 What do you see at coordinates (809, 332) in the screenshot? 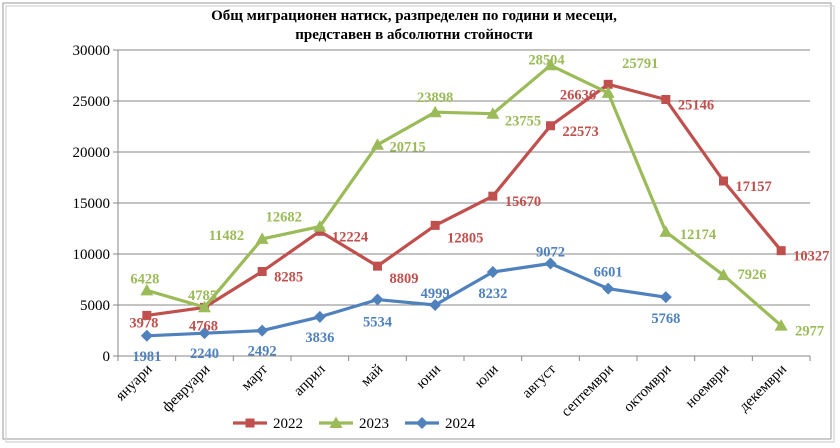
I see `data-label-2023: 2977` at bounding box center [809, 332].